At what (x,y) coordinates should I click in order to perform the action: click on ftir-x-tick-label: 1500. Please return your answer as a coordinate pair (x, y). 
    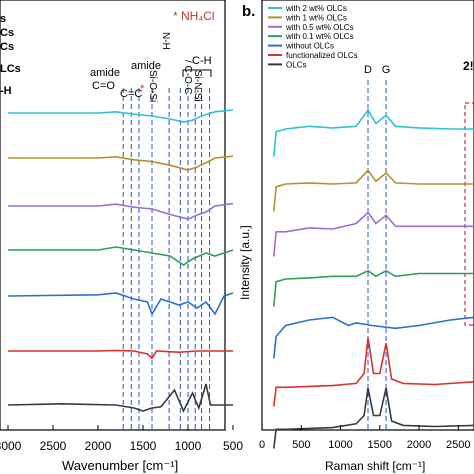
    Looking at the image, I should click on (143, 446).